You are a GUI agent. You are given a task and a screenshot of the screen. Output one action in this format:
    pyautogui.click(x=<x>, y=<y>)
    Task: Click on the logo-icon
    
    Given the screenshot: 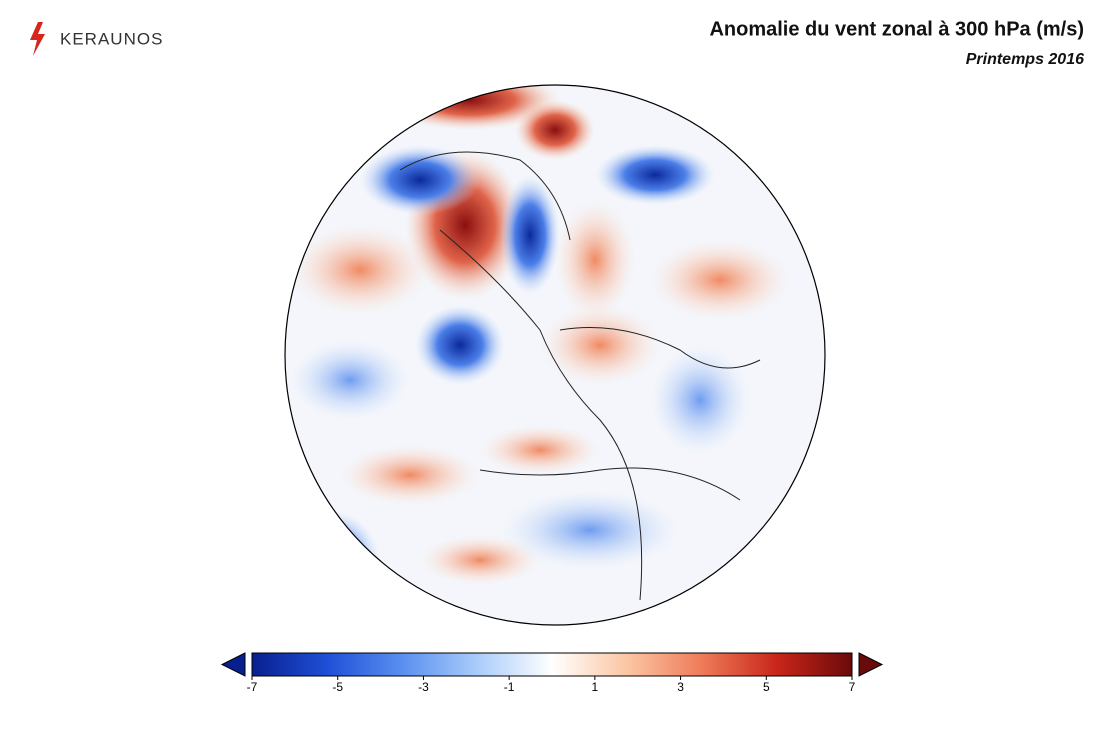 What is the action you would take?
    pyautogui.click(x=37, y=39)
    